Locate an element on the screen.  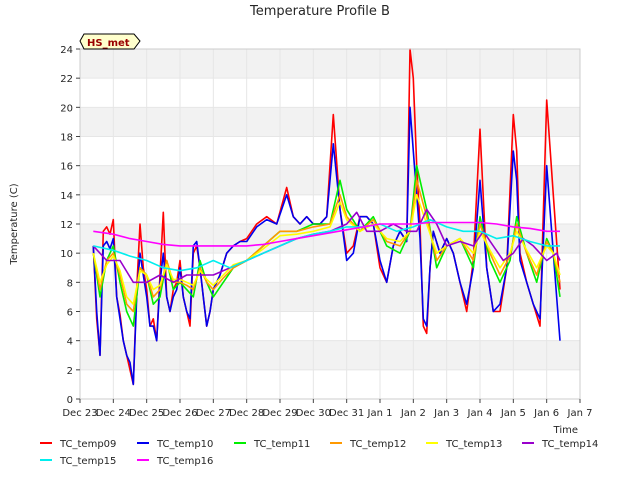
legend-label-TC_temp14: TC_temp14 is located at coordinates (569, 444).